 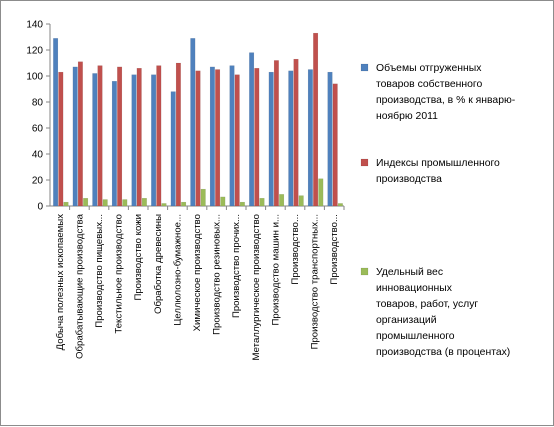 What do you see at coordinates (316, 119) in the screenshot?
I see `bar-s1-c13` at bounding box center [316, 119].